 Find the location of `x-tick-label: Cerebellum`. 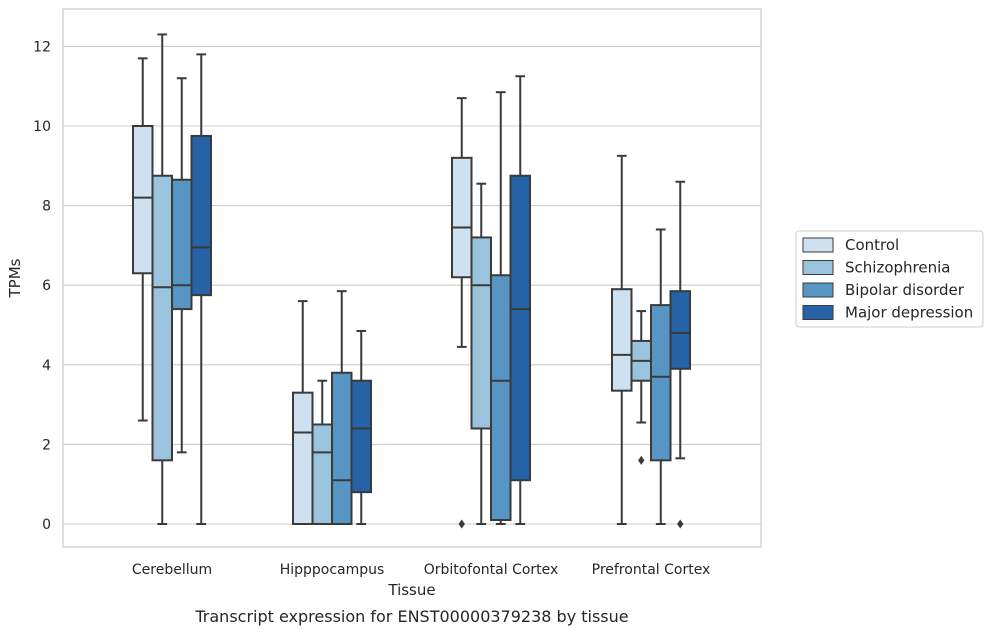

x-tick-label: Cerebellum is located at coordinates (172, 570).